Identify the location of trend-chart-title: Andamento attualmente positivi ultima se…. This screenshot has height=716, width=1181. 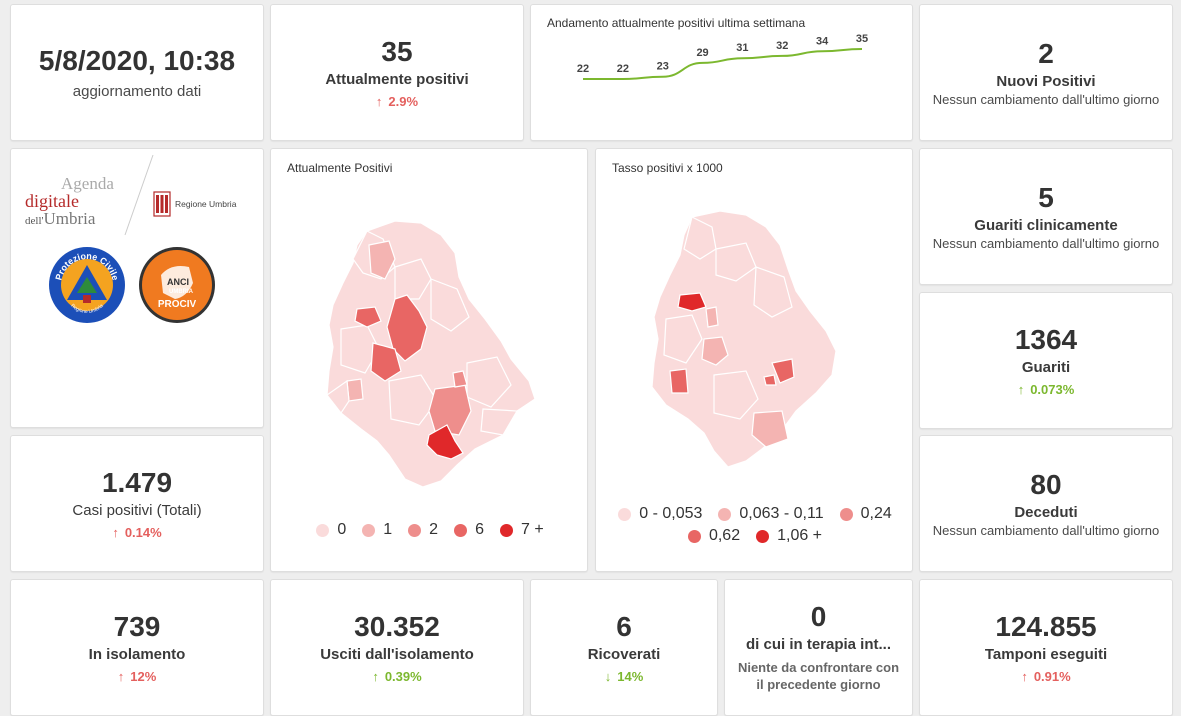
(676, 23).